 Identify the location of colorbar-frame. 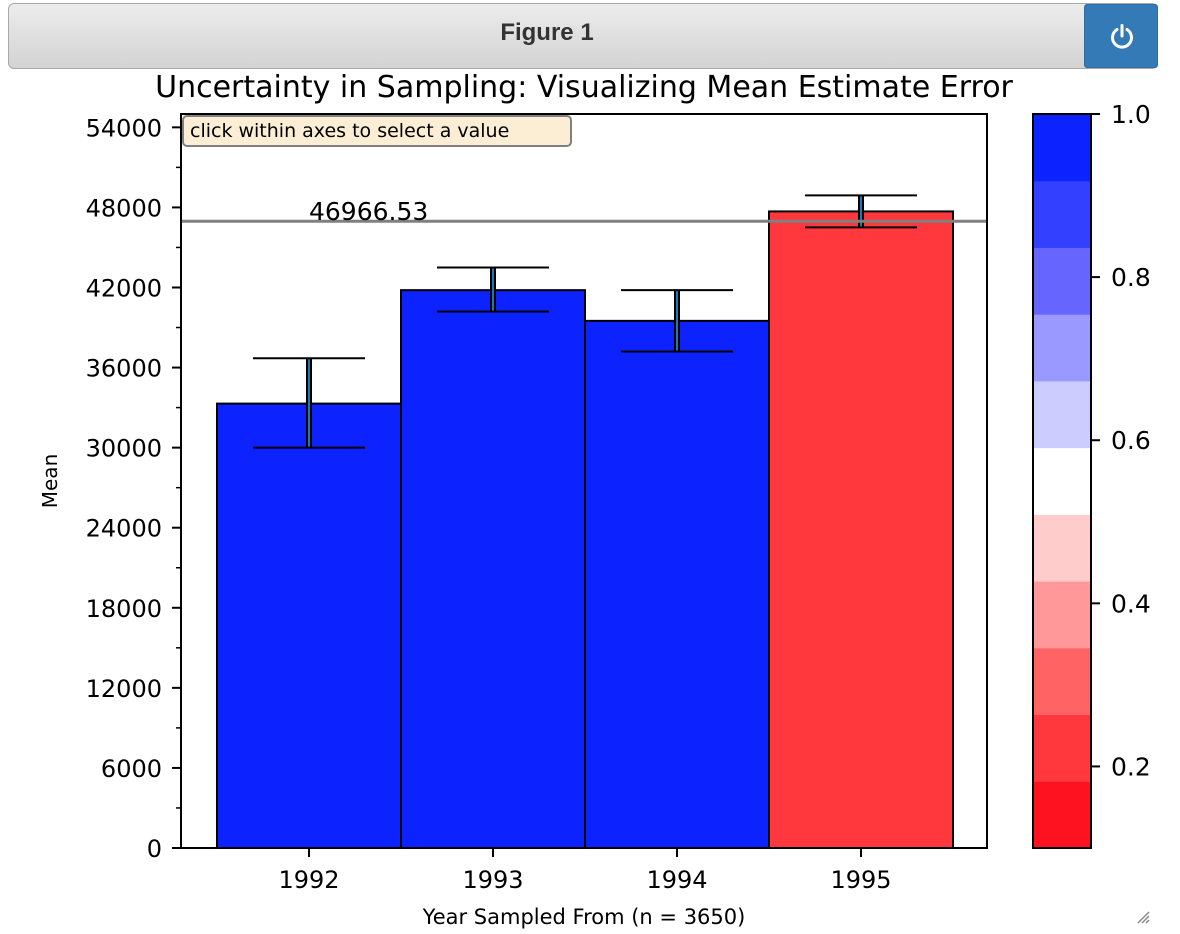
(1062, 481).